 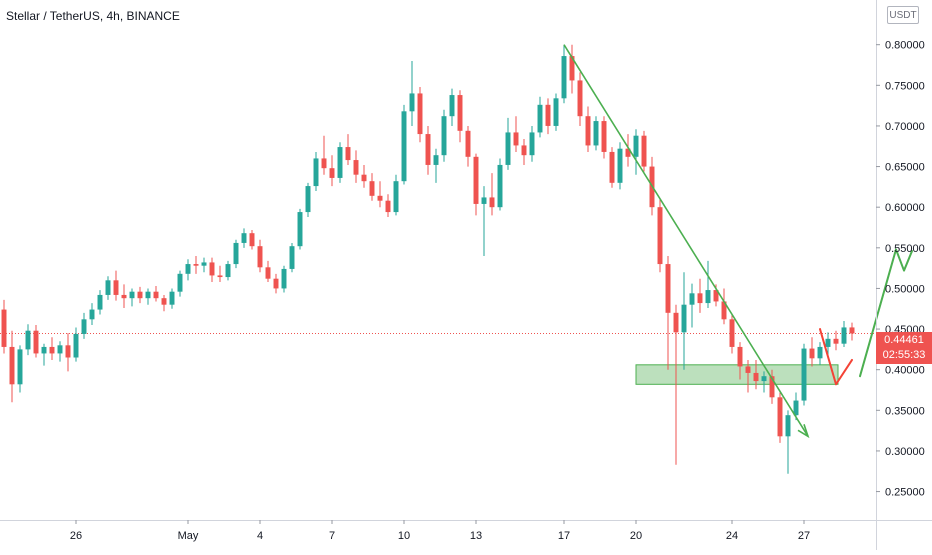 What do you see at coordinates (404, 536) in the screenshot?
I see `time-tick-label: 10` at bounding box center [404, 536].